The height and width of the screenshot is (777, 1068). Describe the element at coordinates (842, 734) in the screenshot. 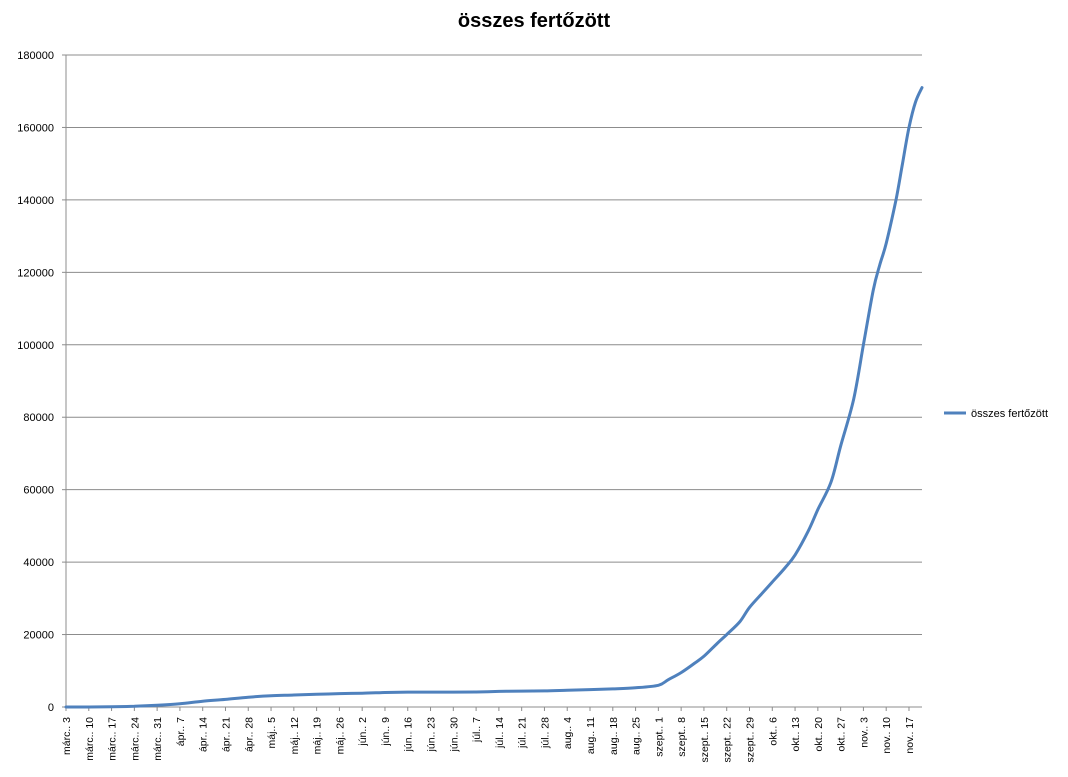

I see `x-tick-label: okt.. 27` at that location.